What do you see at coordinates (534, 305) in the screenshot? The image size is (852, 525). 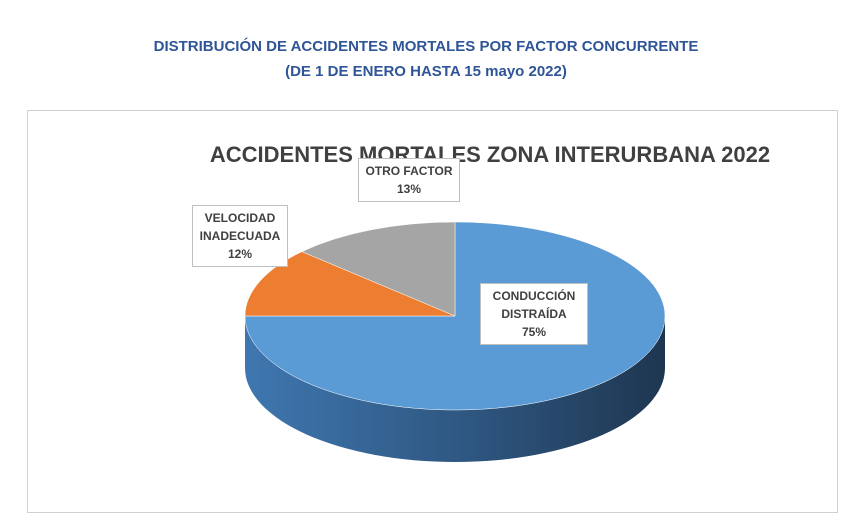 I see `slice-category: CONDUCCIÓN DISTRAÍDA` at bounding box center [534, 305].